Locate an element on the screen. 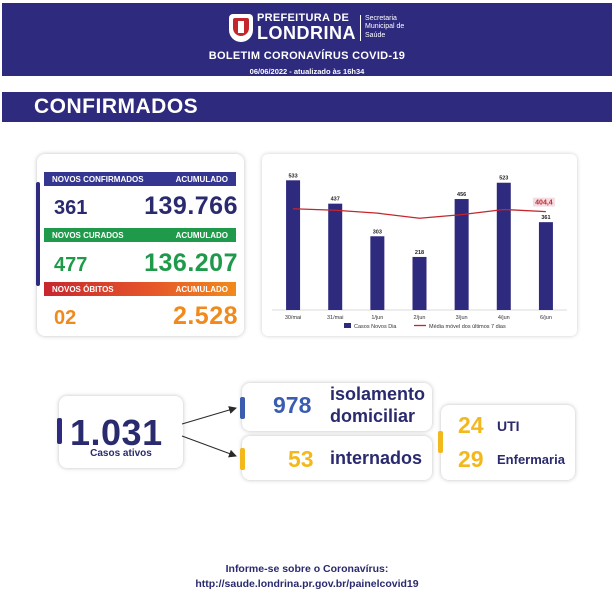  x-tick-label: 30/mai is located at coordinates (293, 318).